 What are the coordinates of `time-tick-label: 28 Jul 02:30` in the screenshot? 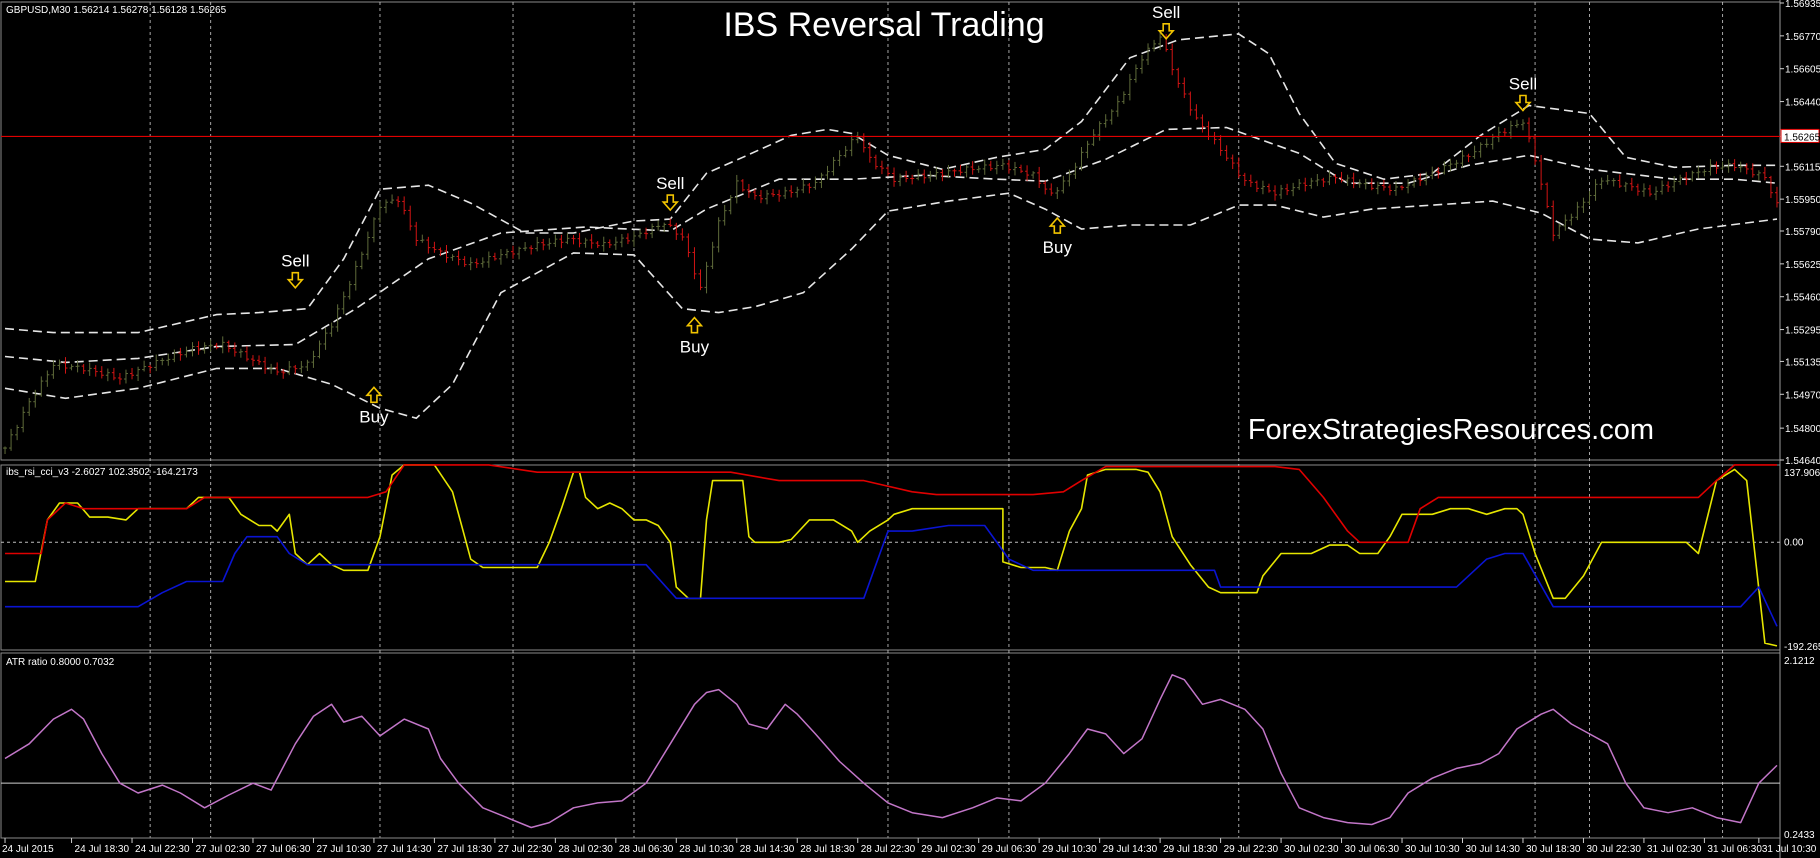 It's located at (585, 849).